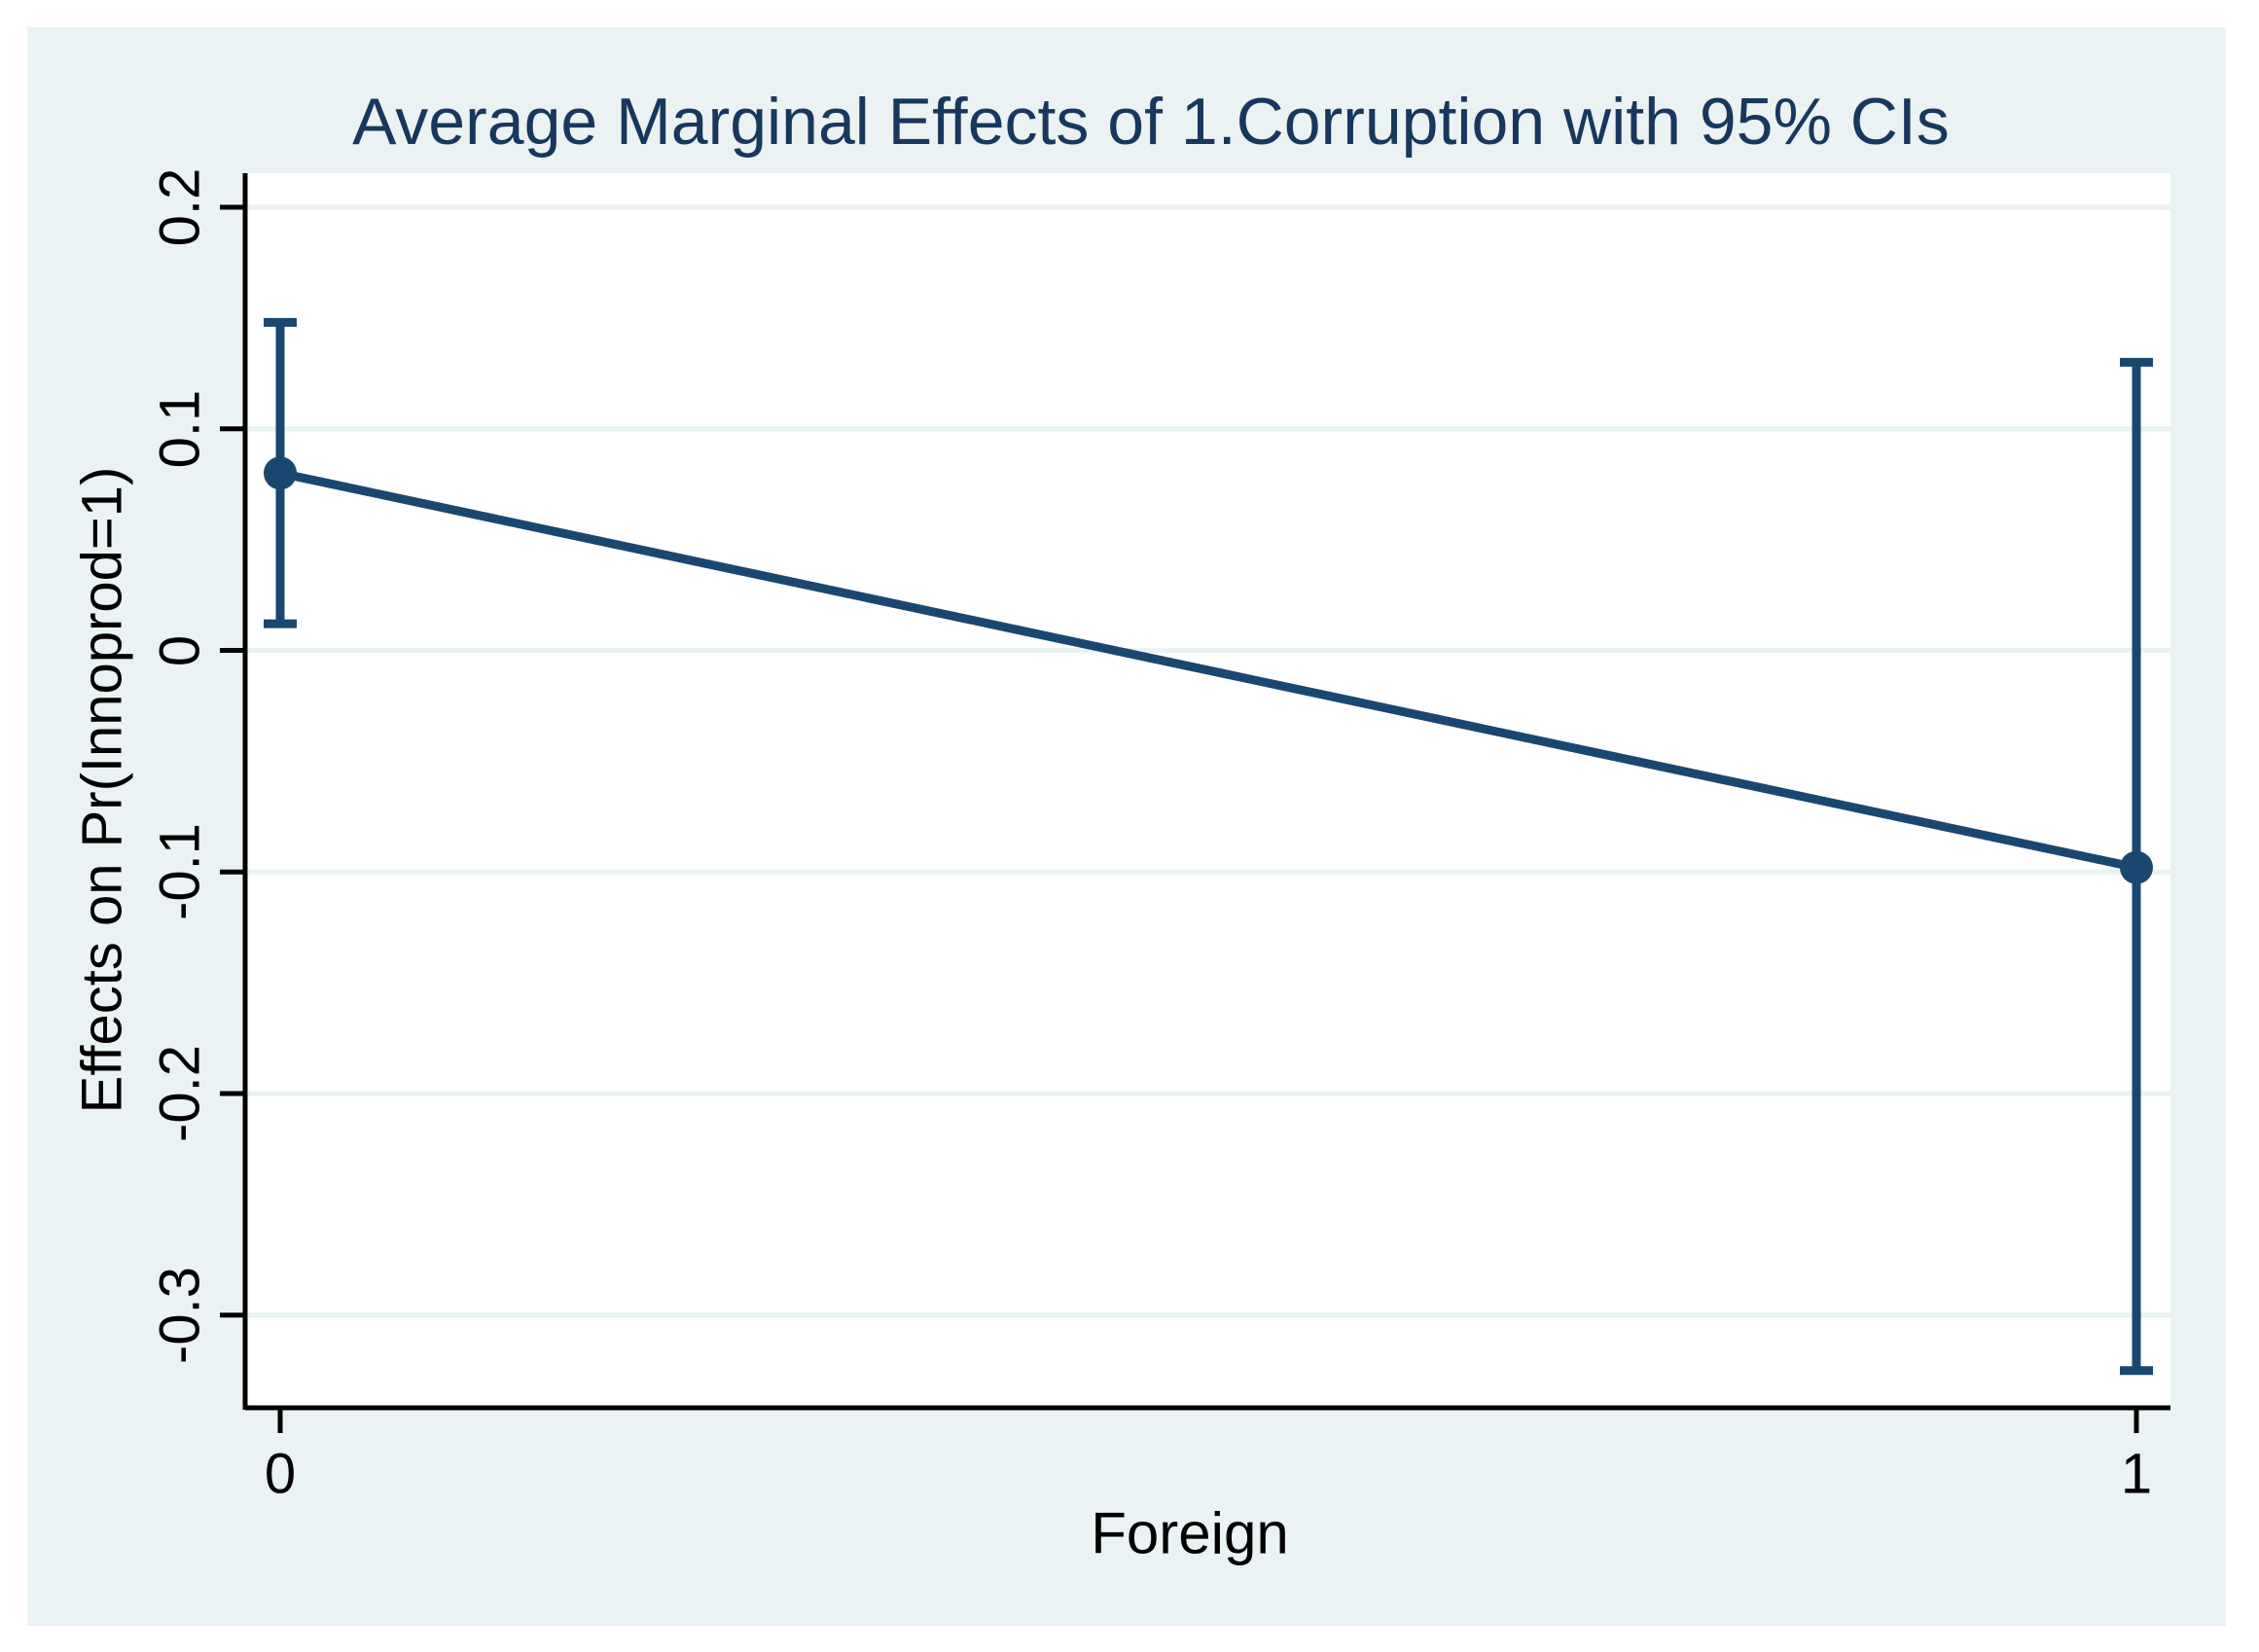 The width and height of the screenshot is (2259, 1652). I want to click on y-axis-title: Effects on Pr(Innoprod=1), so click(102, 790).